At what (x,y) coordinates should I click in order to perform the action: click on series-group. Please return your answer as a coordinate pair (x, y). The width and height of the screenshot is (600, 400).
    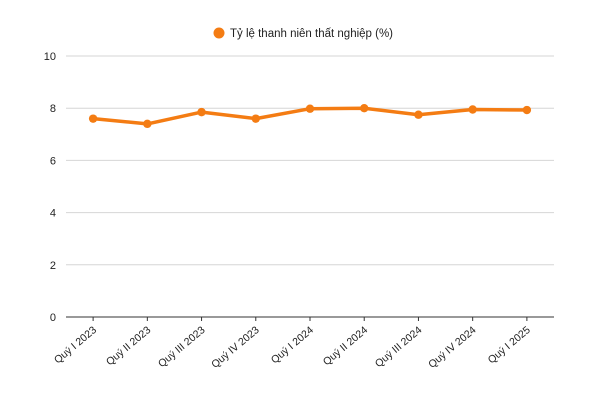
    Looking at the image, I should click on (310, 116).